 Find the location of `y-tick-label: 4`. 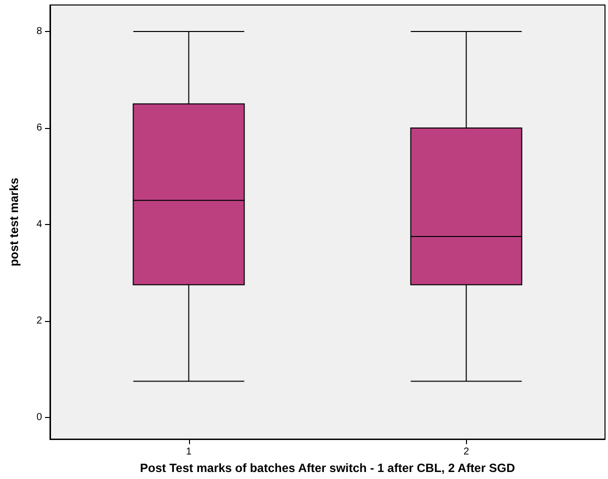

y-tick-label: 4 is located at coordinates (39, 224).